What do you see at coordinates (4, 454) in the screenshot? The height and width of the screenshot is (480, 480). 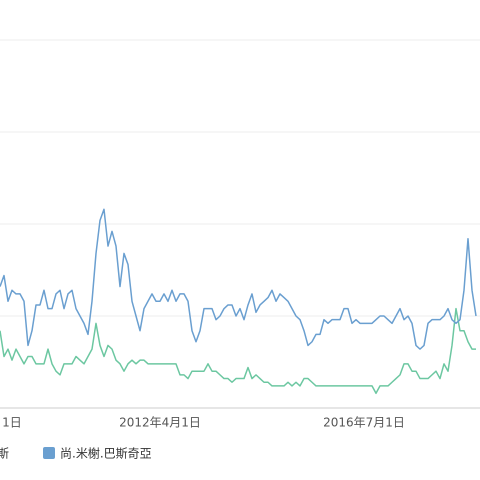 I see `legend-label: 斯` at bounding box center [4, 454].